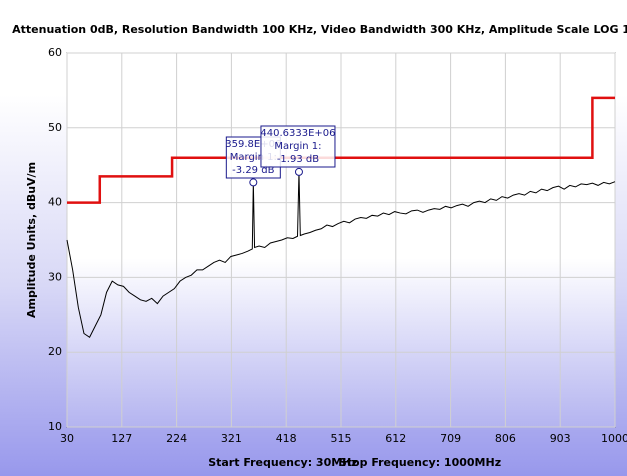  I want to click on y-tick-label: 40, so click(55, 202).